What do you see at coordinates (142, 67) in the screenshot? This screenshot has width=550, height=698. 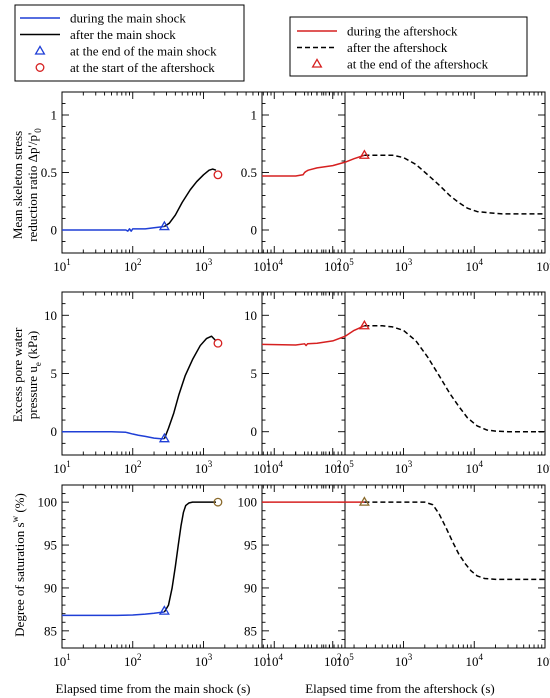 I see `legend-left-label-3: at the start of the aftershock` at bounding box center [142, 67].